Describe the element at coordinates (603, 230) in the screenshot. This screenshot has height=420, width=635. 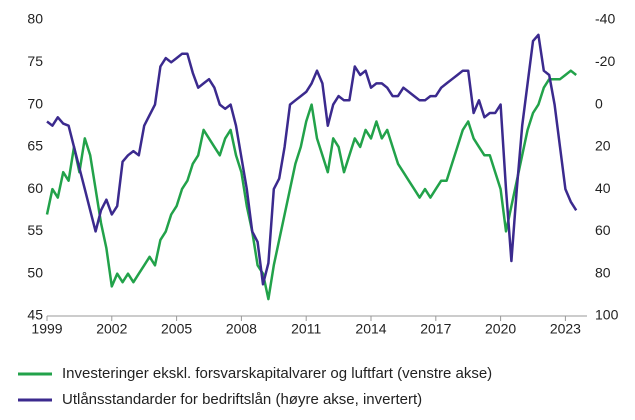
I see `y2-tick-label: 60` at that location.